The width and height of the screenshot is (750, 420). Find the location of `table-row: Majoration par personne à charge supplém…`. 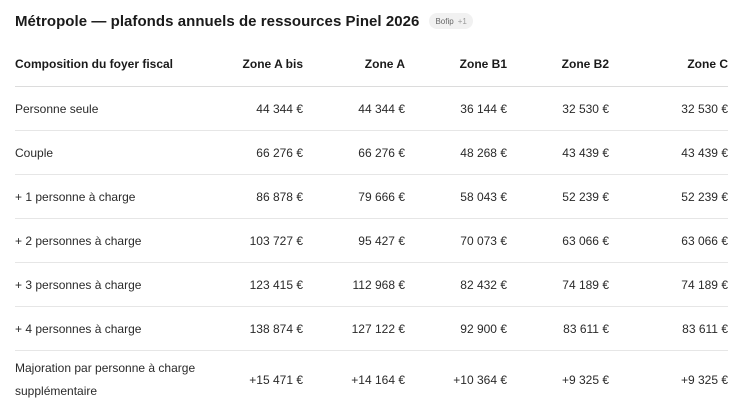

table-row: Majoration par personne à charge supplém… is located at coordinates (371, 380).